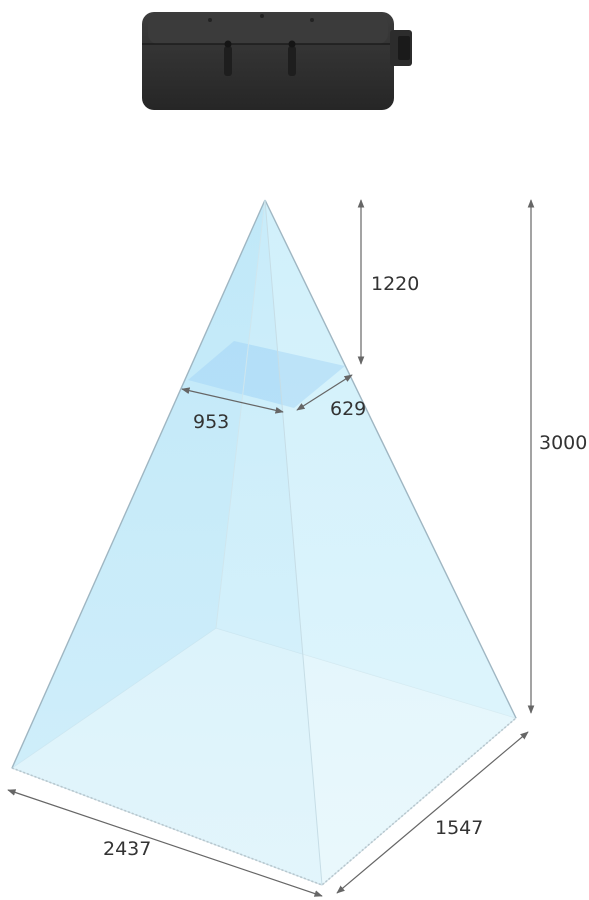 This screenshot has width=589, height=900. What do you see at coordinates (404, 48) in the screenshot?
I see `device-connector-pin-block` at bounding box center [404, 48].